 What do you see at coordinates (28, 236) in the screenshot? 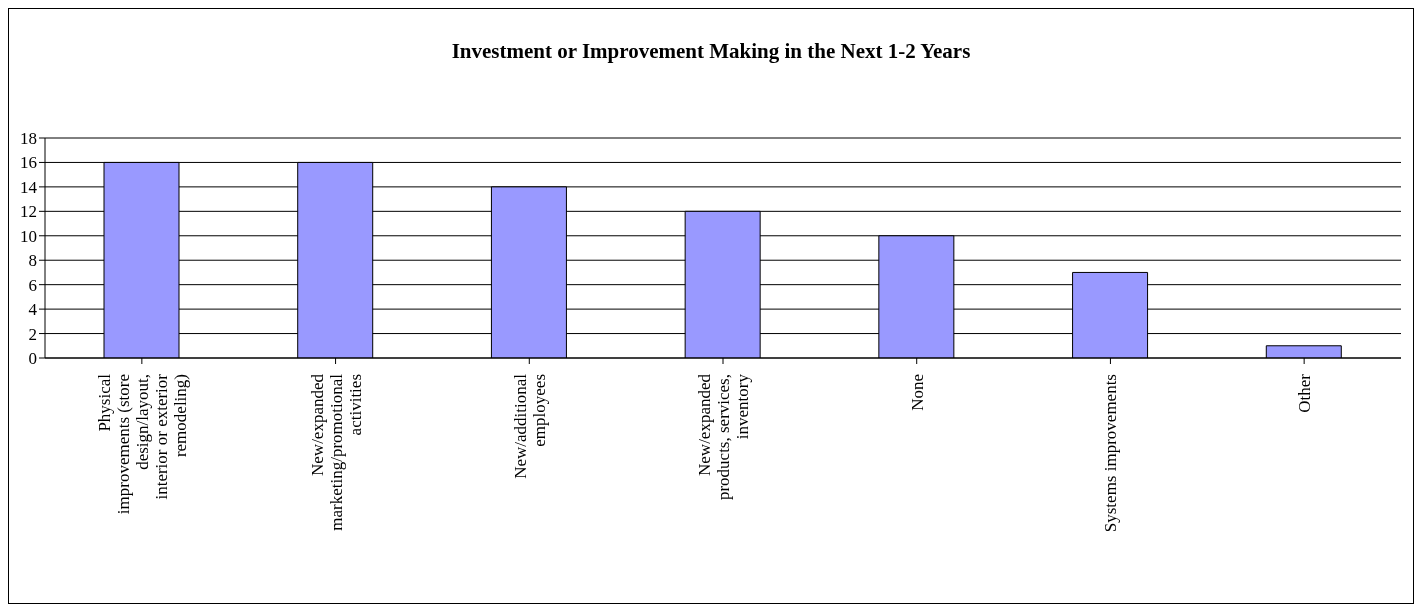
I see `y-tick-label: 10` at bounding box center [28, 236].